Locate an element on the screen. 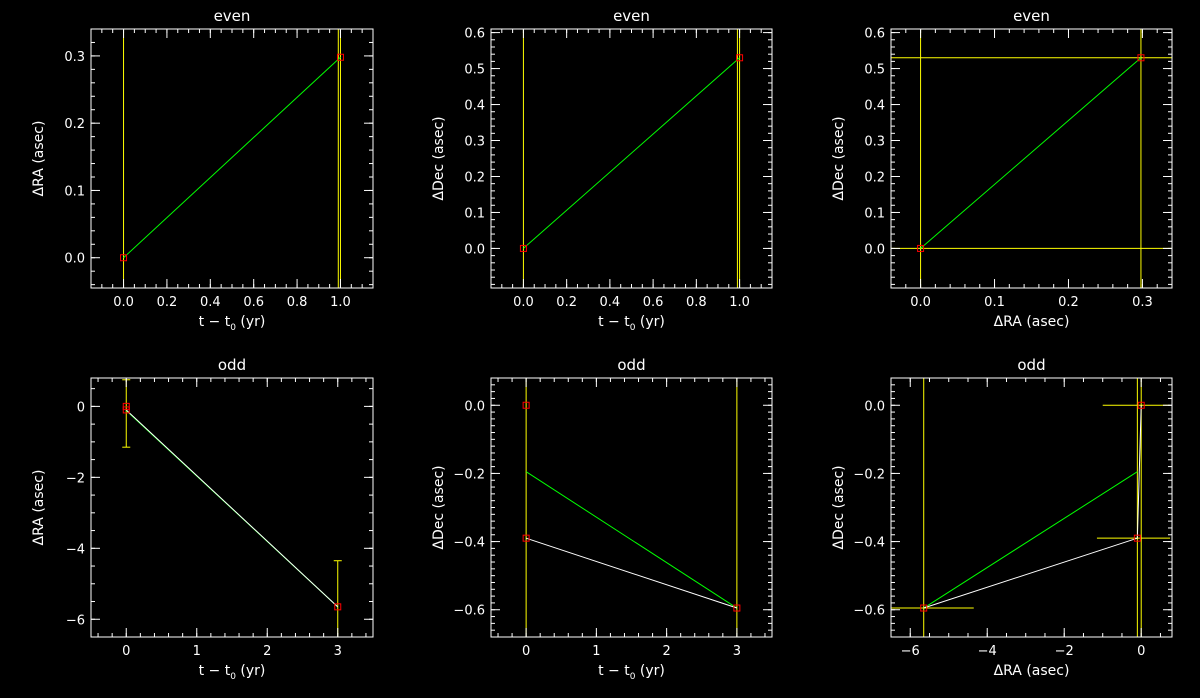 Image resolution: width=1200 pixels, height=698 pixels. x-tick-label: −6 is located at coordinates (910, 651).